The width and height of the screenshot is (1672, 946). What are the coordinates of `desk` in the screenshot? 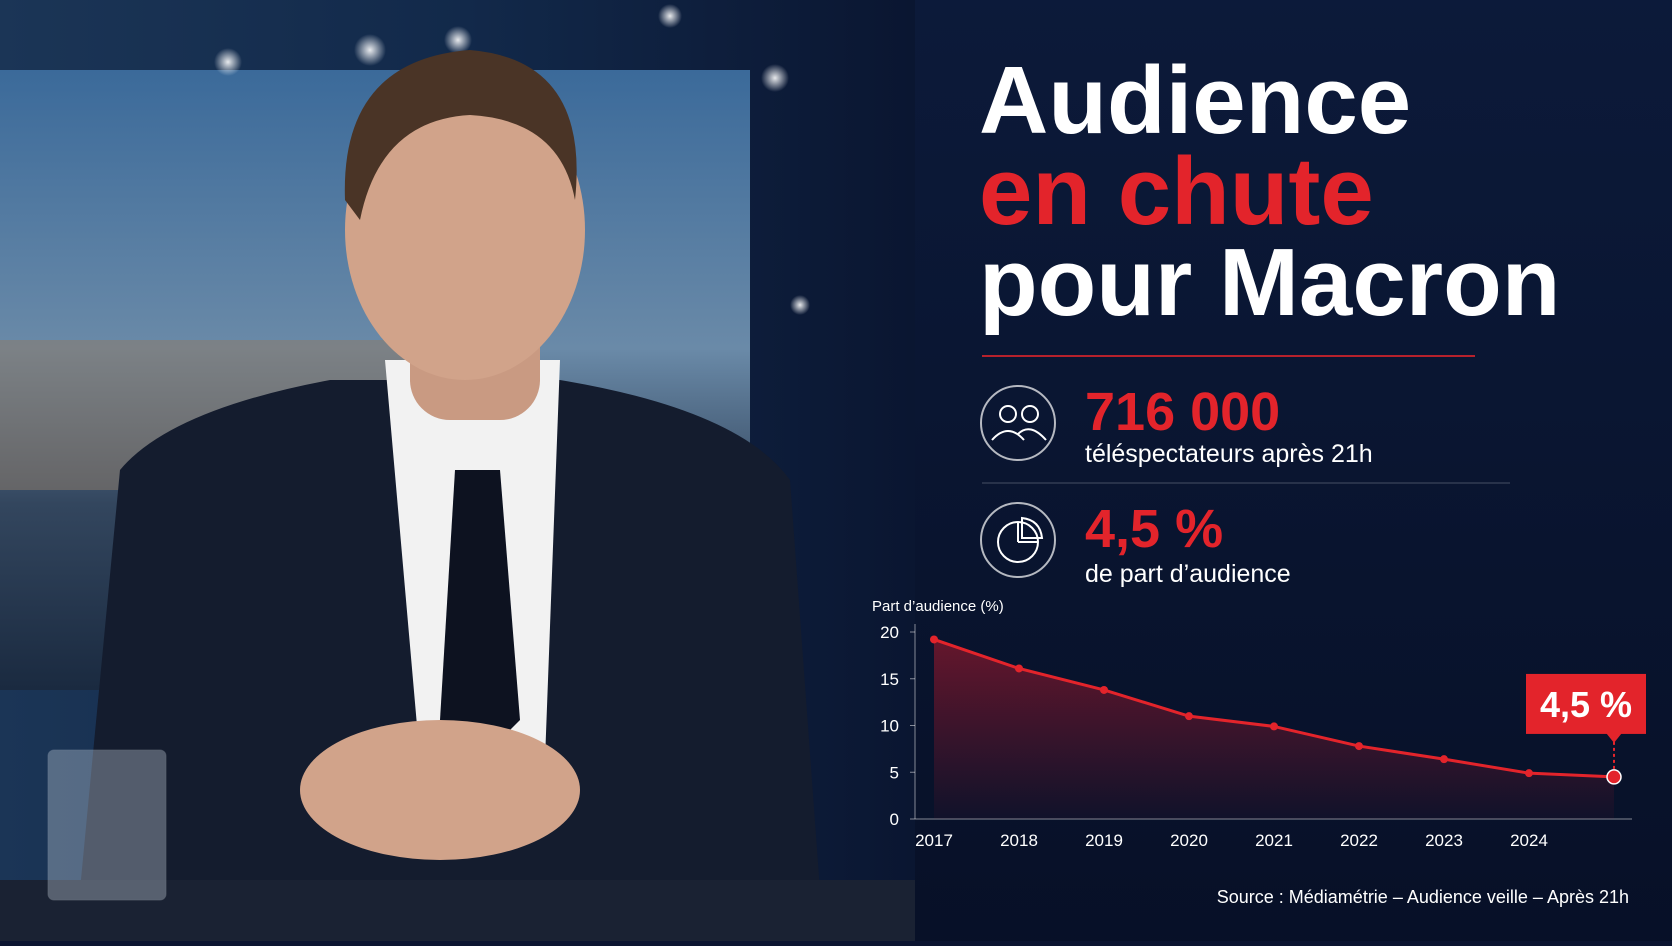 It's located at (465, 910).